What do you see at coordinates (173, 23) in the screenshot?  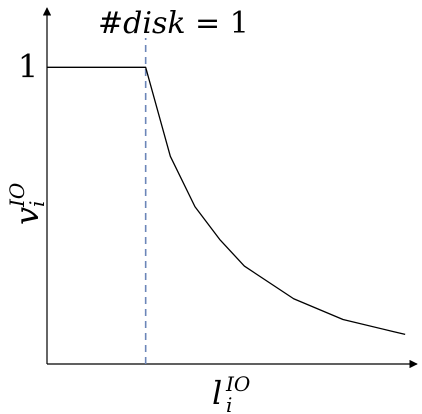 I see `chart-title: #disk = 1` at bounding box center [173, 23].